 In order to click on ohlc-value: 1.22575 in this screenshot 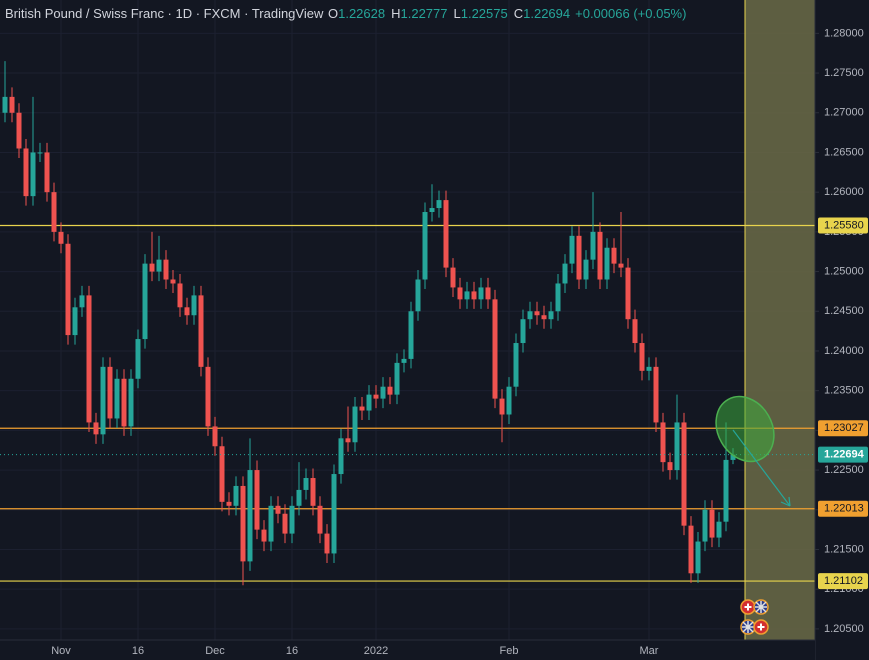, I will do `click(484, 13)`.